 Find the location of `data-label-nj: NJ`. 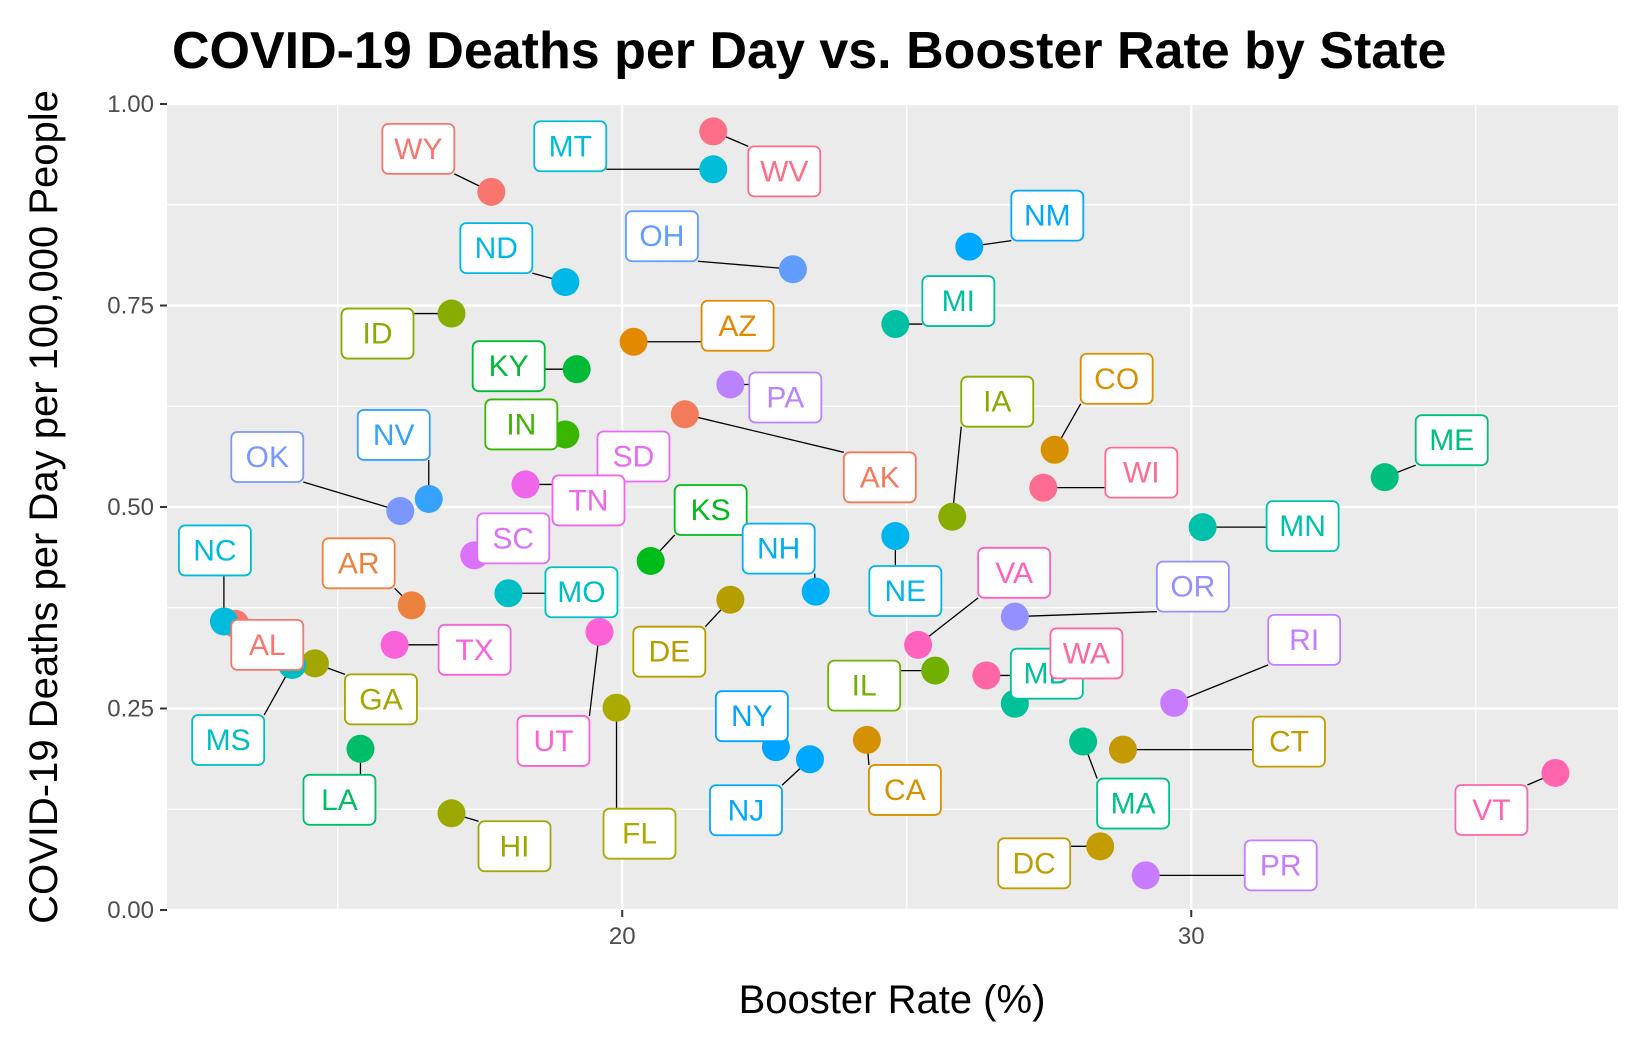

data-label-nj: NJ is located at coordinates (746, 810).